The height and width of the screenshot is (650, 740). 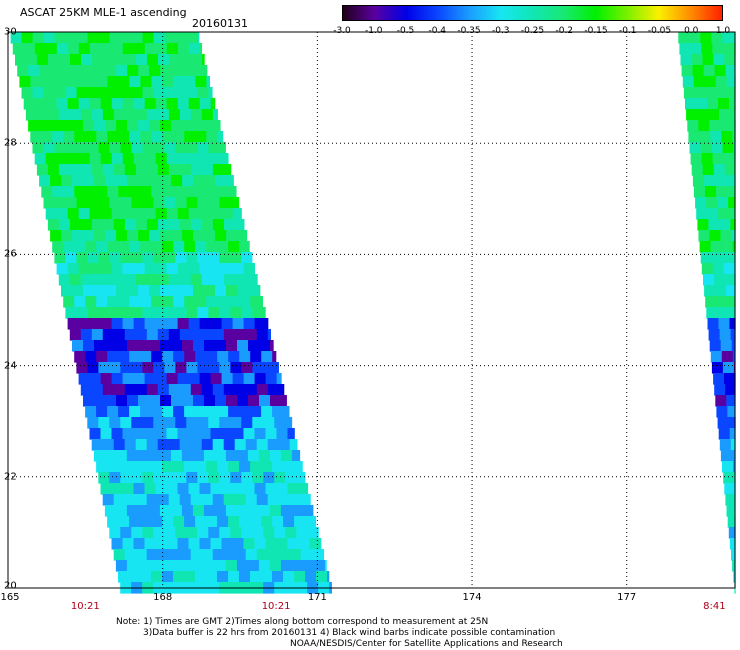 I want to click on colorbar-label: -0.2, so click(x=564, y=31).